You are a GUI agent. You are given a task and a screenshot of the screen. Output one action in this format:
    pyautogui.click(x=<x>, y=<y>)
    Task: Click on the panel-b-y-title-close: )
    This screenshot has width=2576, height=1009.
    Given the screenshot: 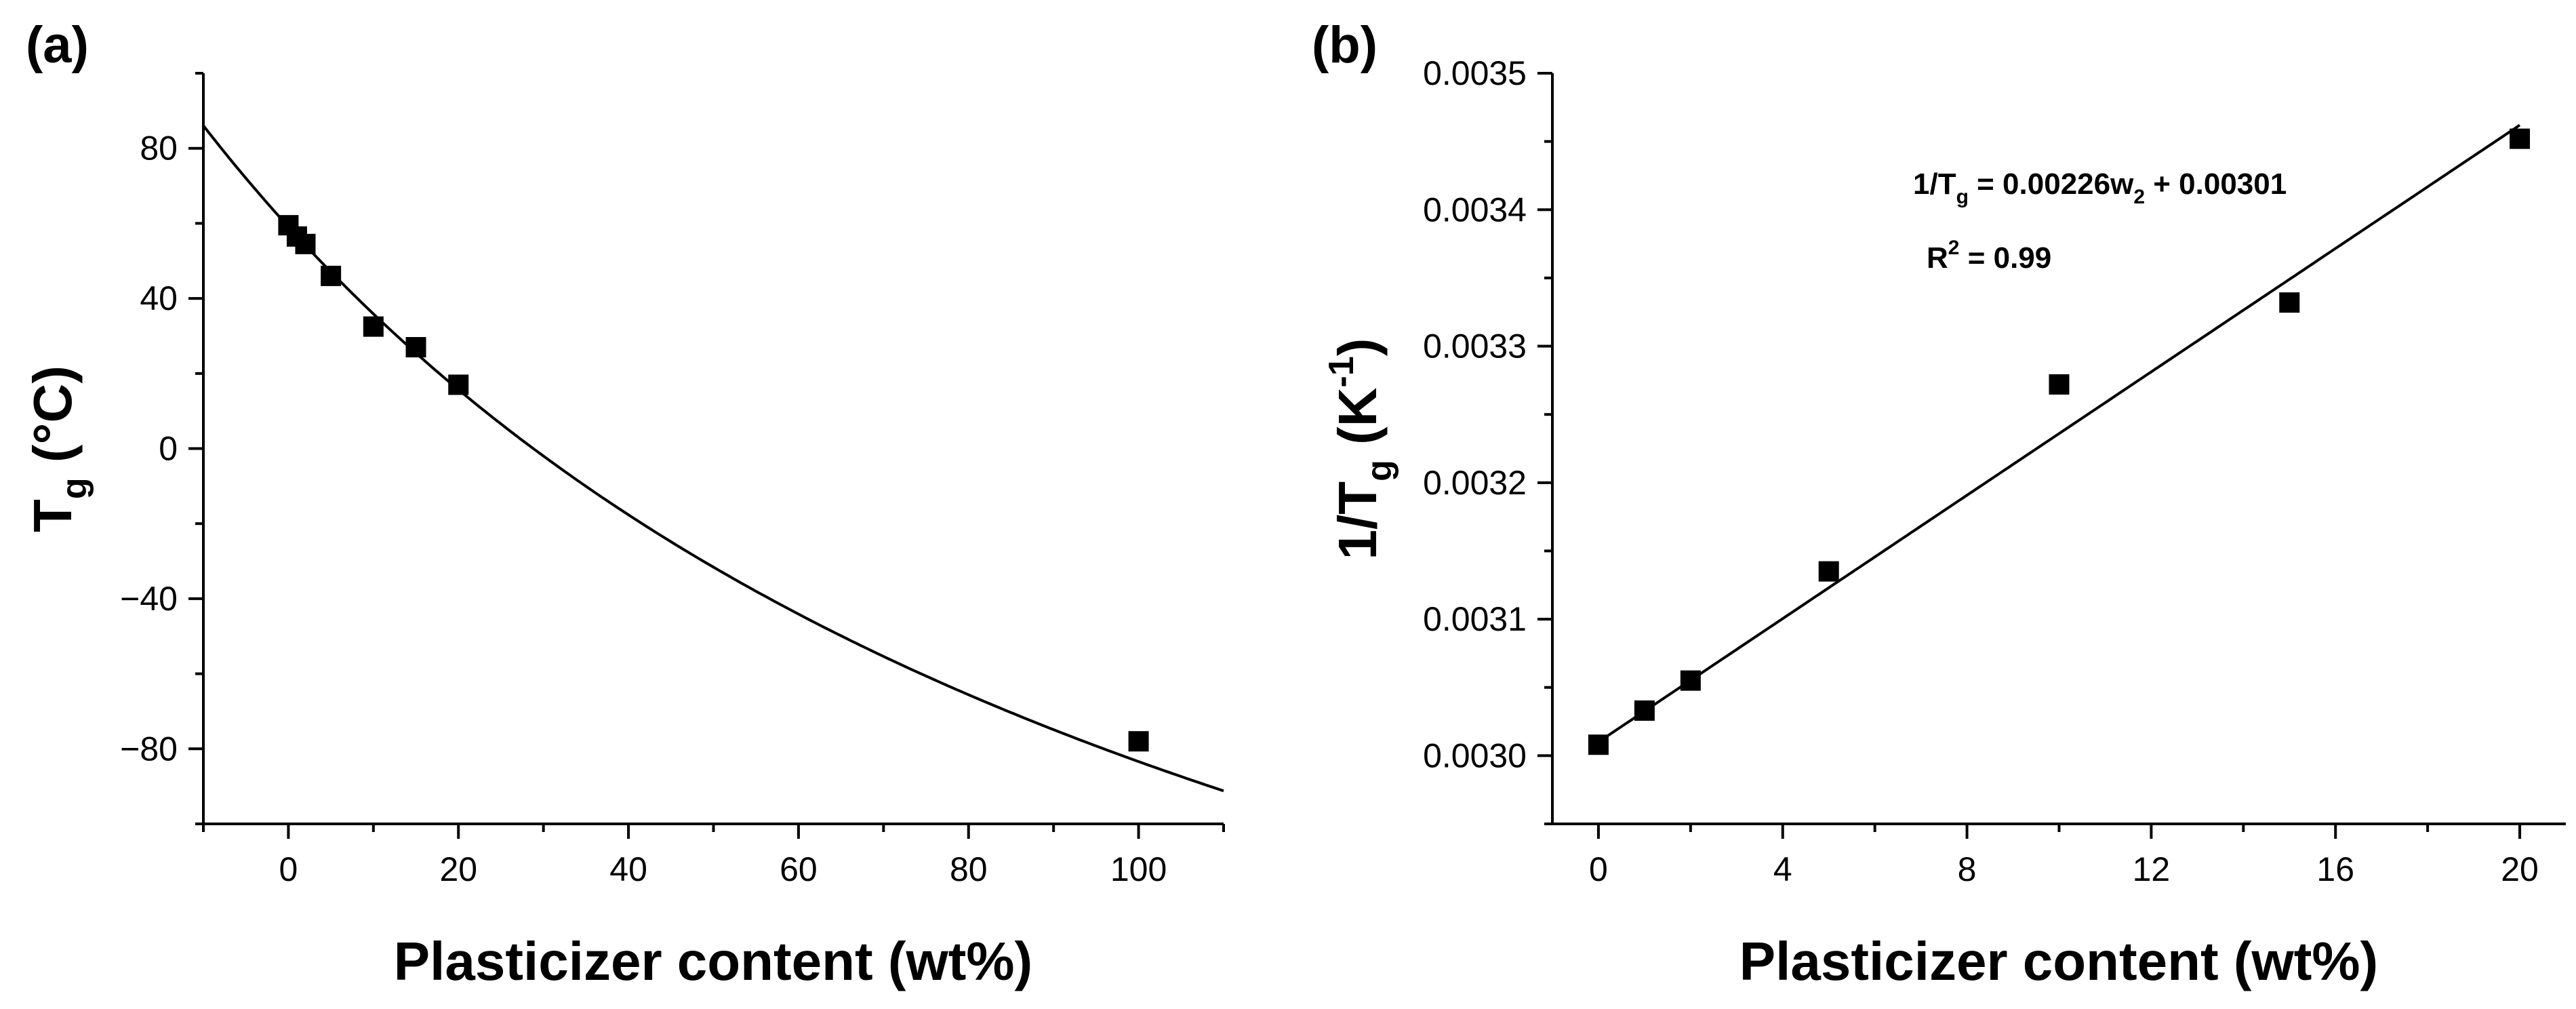 What is the action you would take?
    pyautogui.click(x=1357, y=347)
    